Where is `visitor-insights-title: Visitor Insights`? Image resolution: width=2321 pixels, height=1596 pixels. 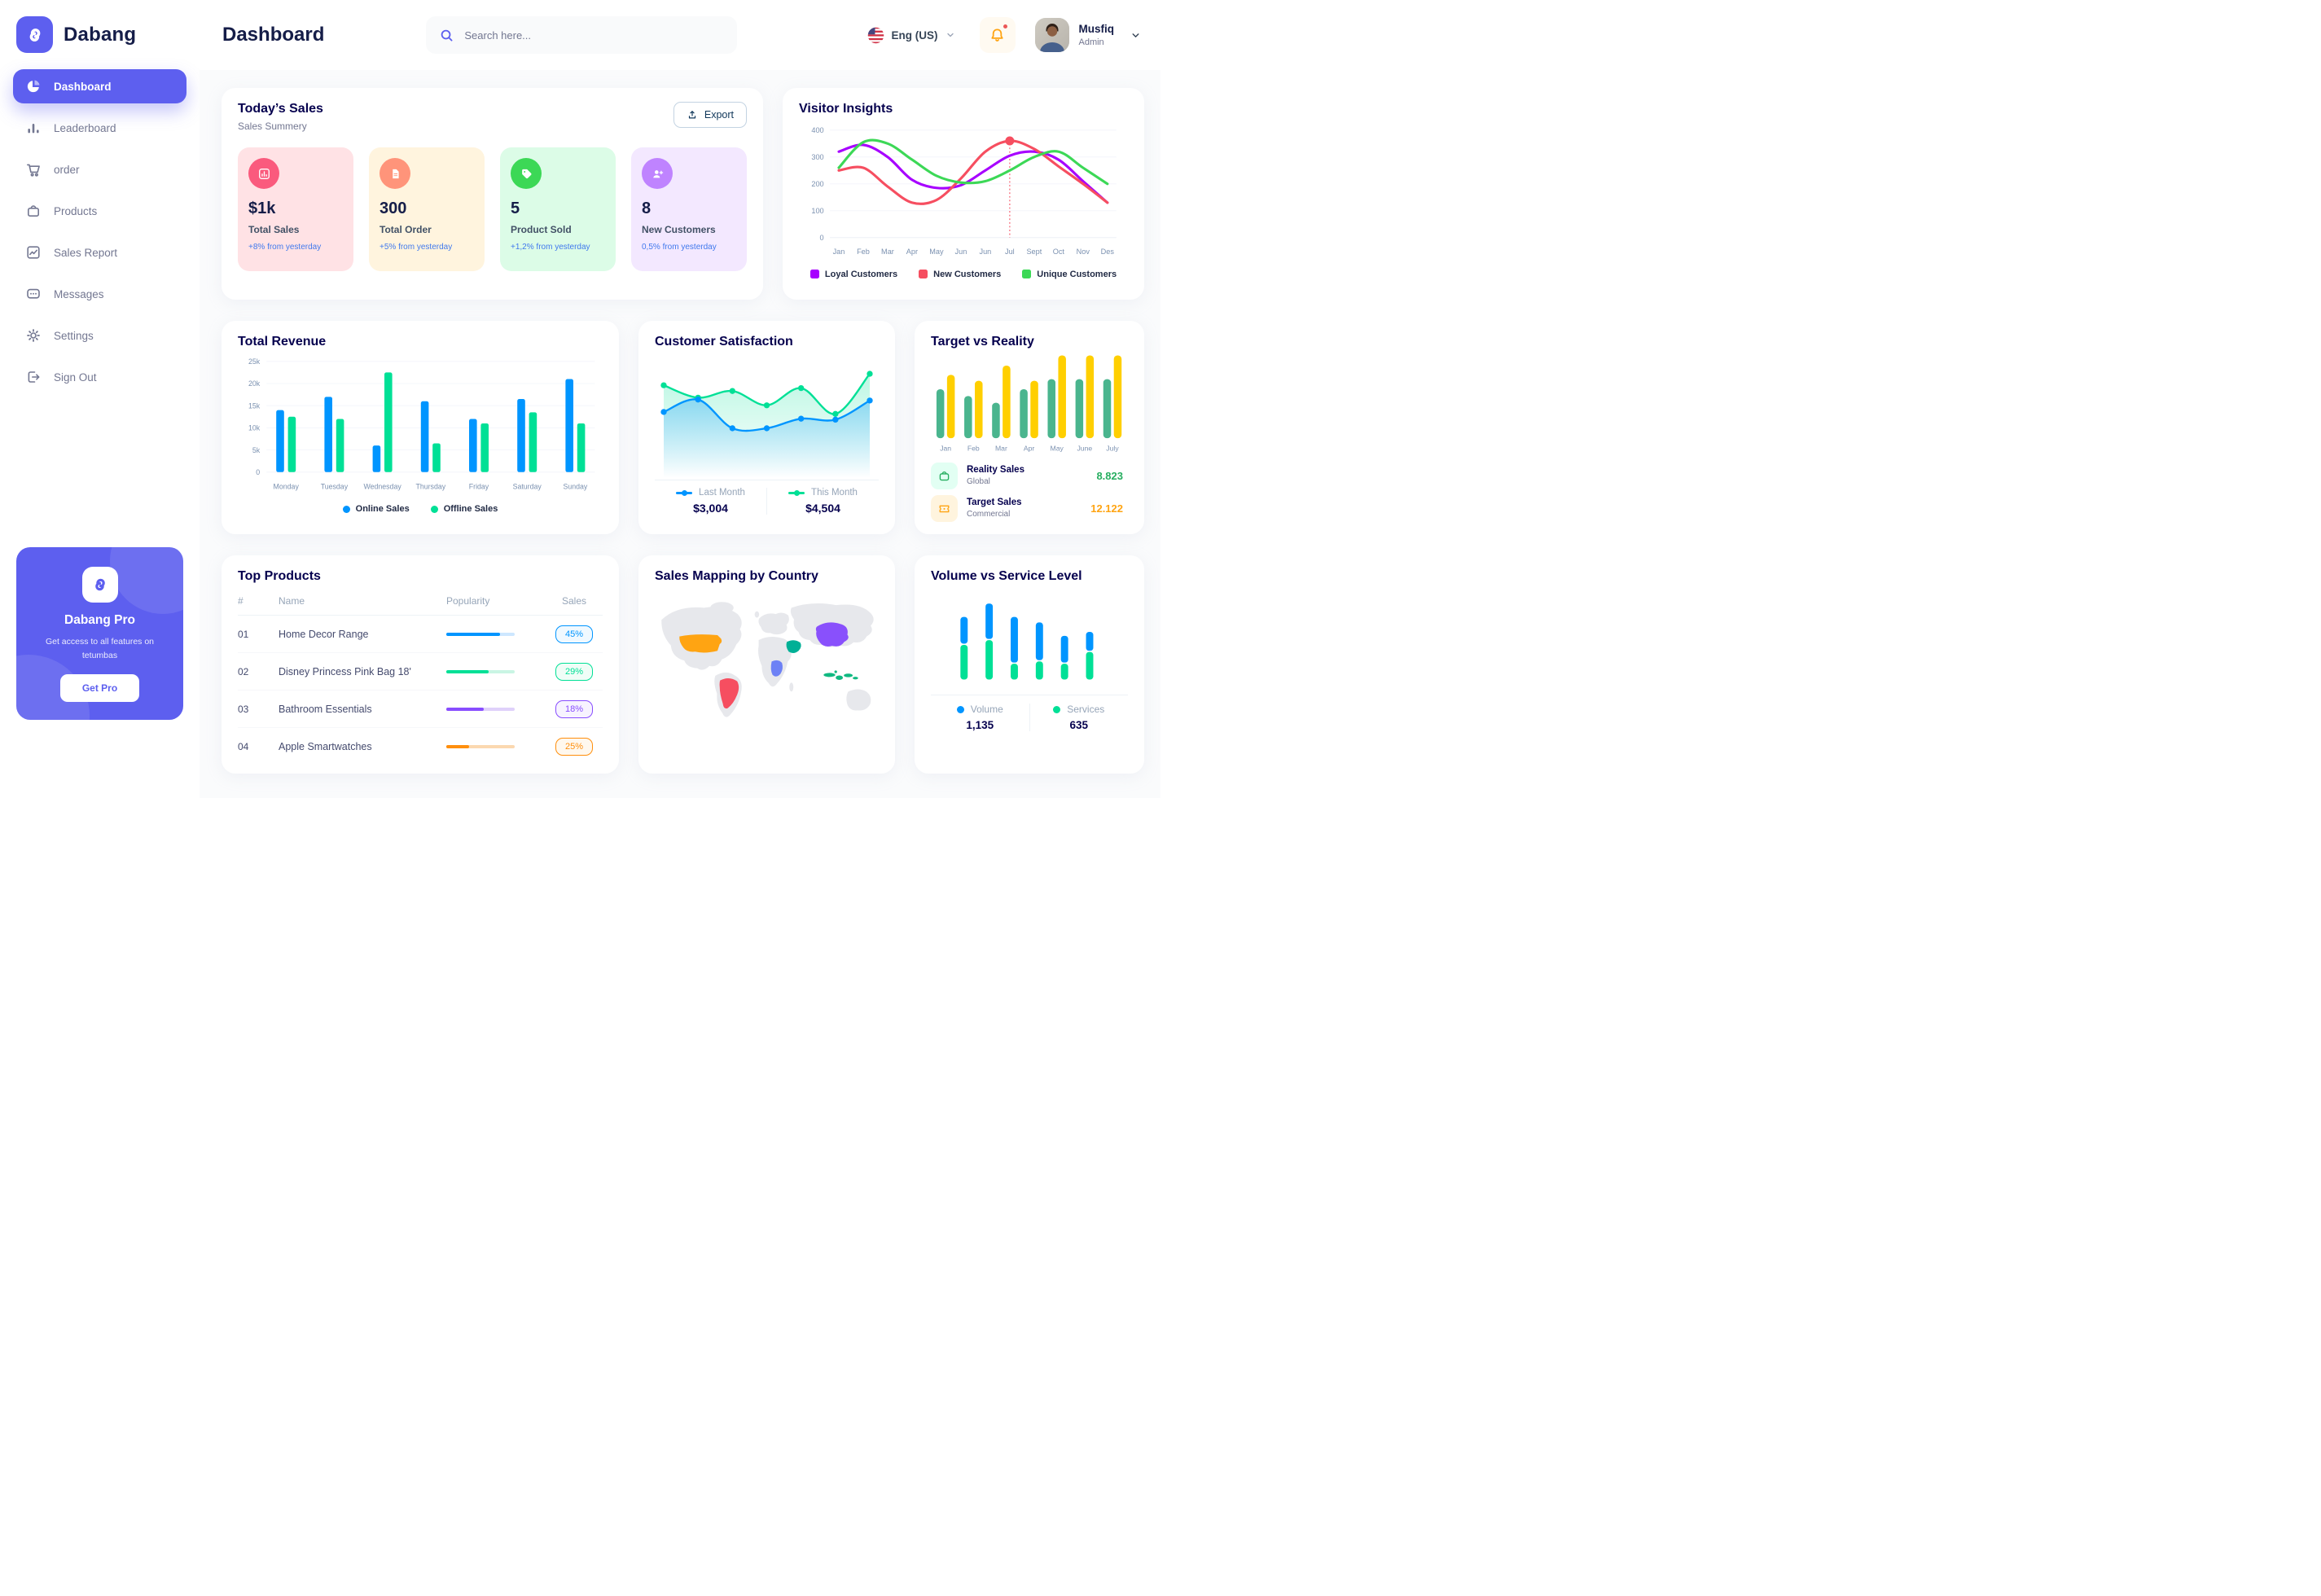 visitor-insights-title: Visitor Insights is located at coordinates (846, 109).